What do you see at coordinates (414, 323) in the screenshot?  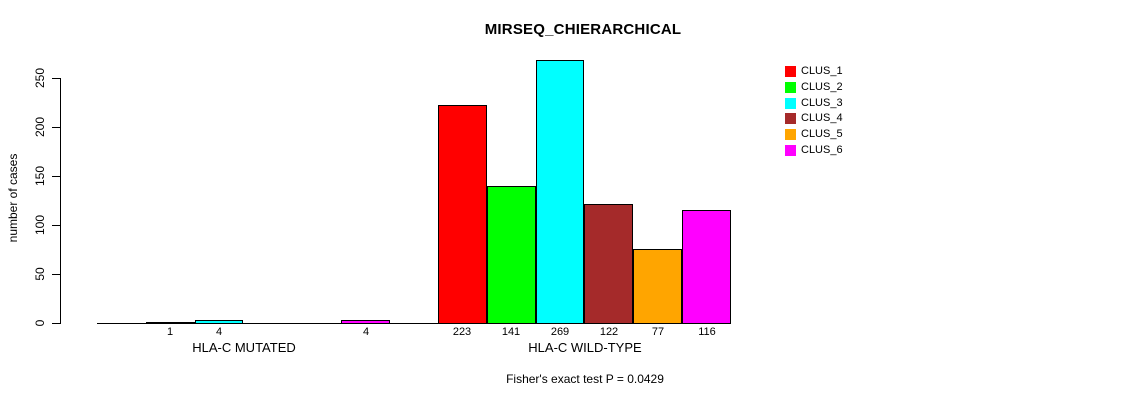 I see `x-baseline` at bounding box center [414, 323].